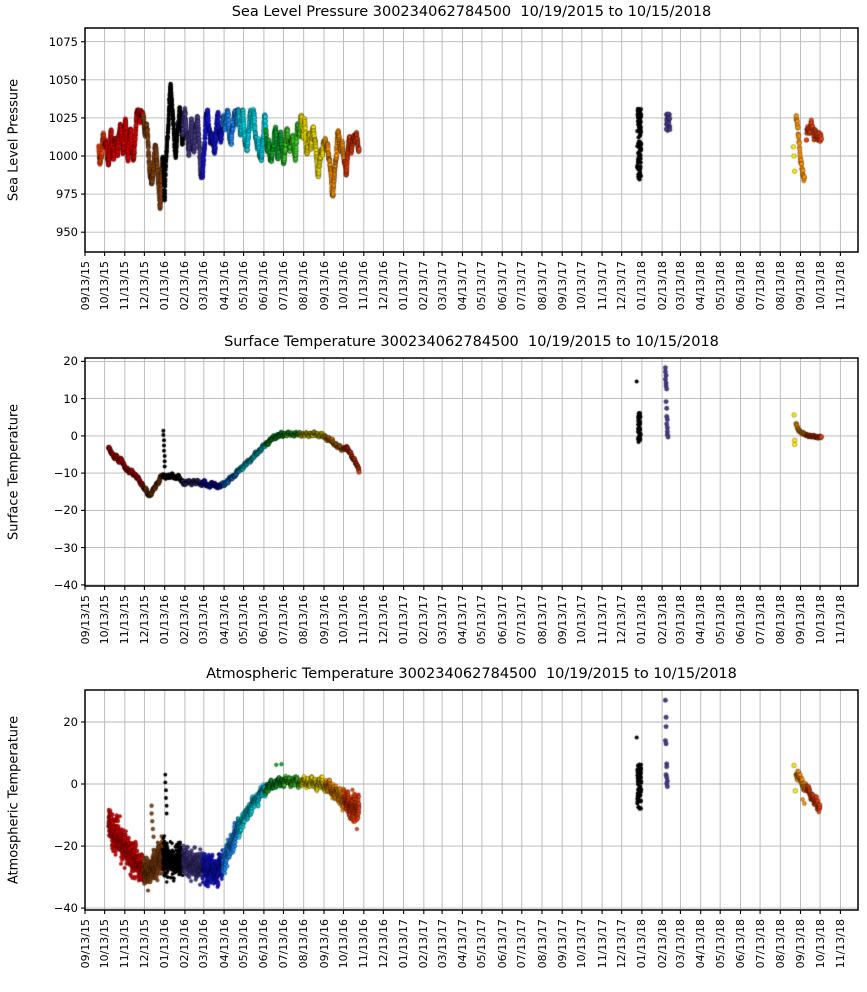 Image resolution: width=867 pixels, height=992 pixels. What do you see at coordinates (63, 117) in the screenshot?
I see `y-tick-label: 1025` at bounding box center [63, 117].